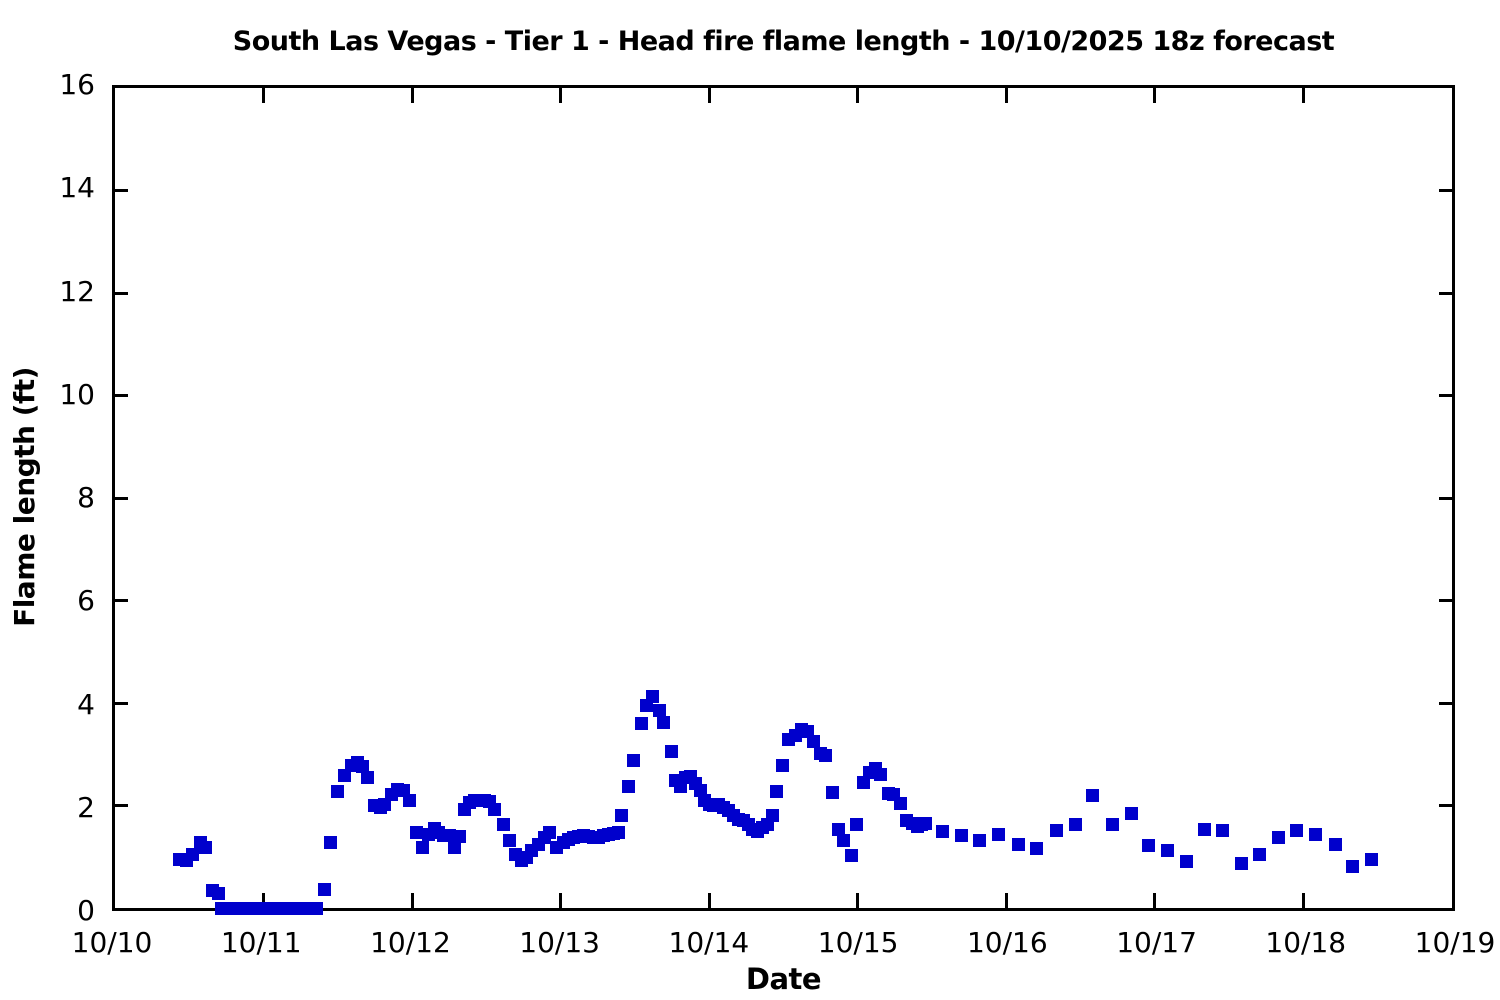 Image resolution: width=1500 pixels, height=1000 pixels. Describe the element at coordinates (1156, 942) in the screenshot. I see `x-tick-label: 10/17` at that location.